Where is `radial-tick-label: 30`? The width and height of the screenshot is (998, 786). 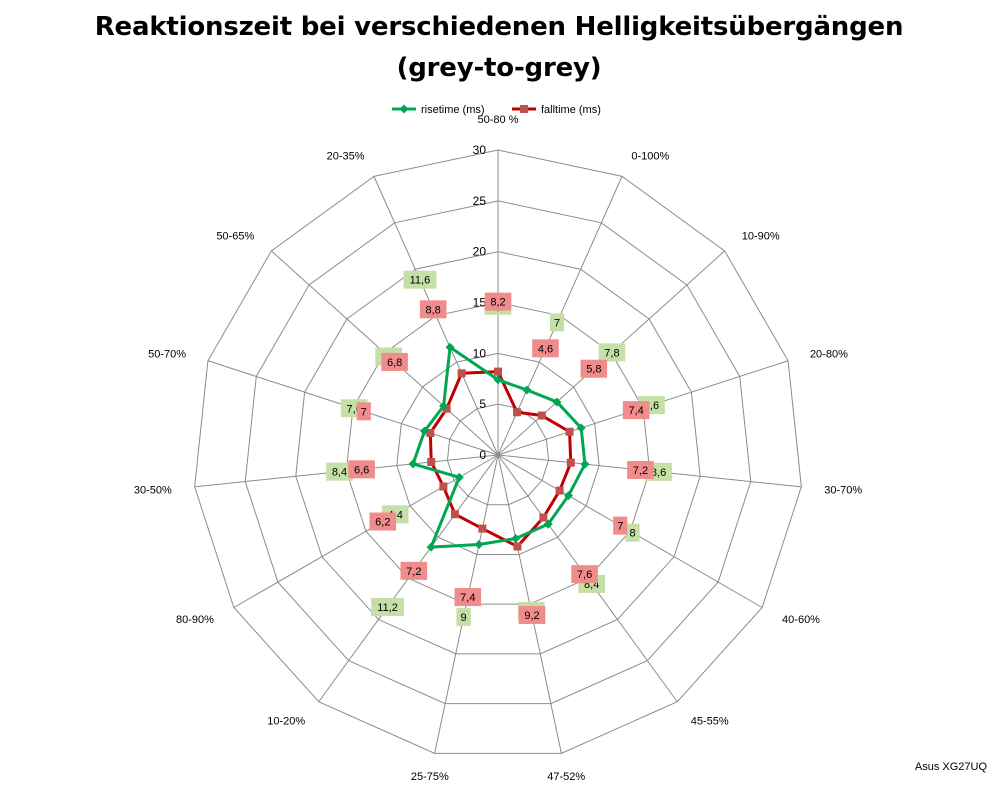 radial-tick-label: 30 is located at coordinates (480, 150).